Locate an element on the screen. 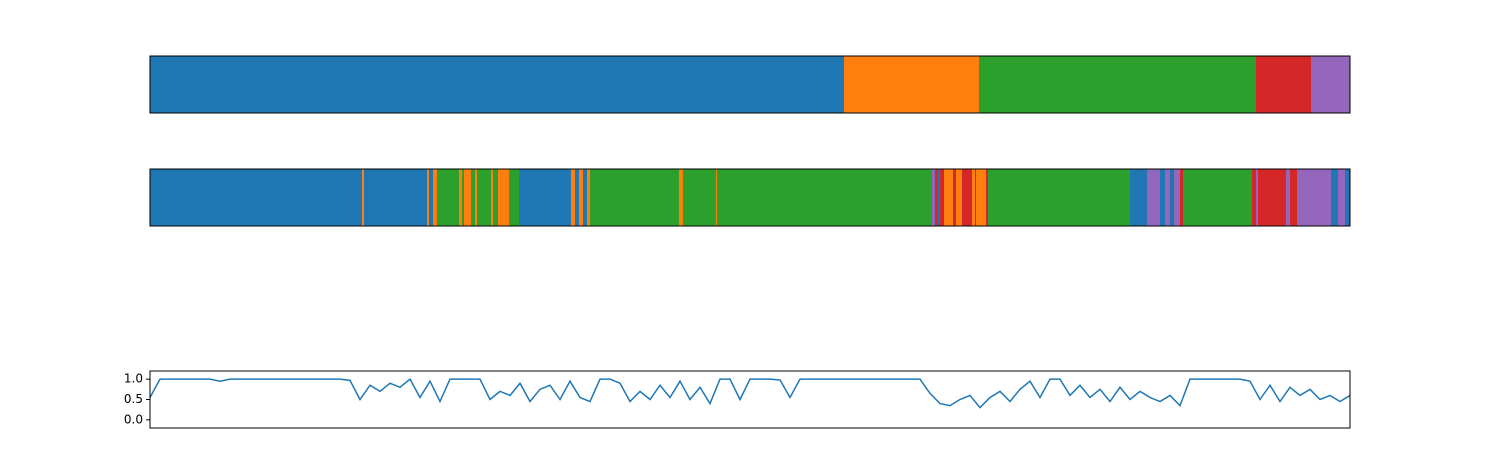 This screenshot has height=450, width=1500. line is located at coordinates (750, 393).